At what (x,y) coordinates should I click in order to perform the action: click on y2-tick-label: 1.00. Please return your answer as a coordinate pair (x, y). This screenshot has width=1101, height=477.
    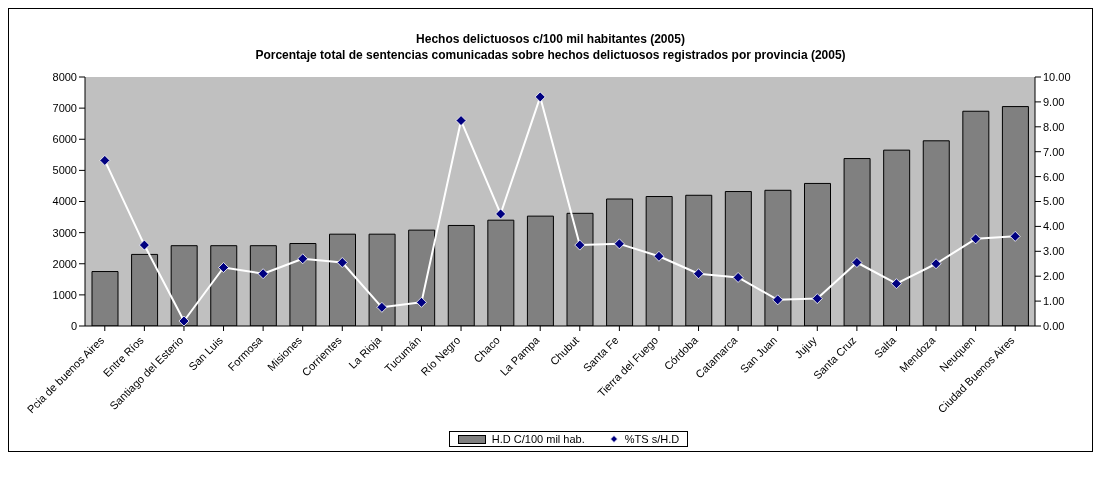
    Looking at the image, I should click on (1054, 301).